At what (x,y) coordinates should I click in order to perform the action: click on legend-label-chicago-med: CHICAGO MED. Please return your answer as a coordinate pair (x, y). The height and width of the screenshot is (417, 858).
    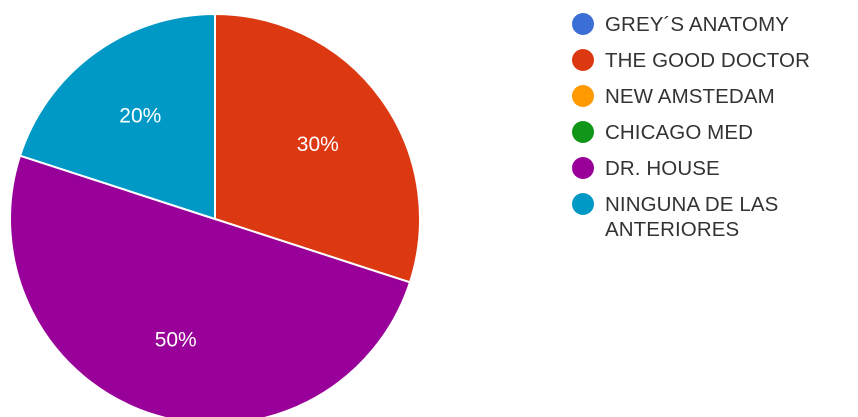
    Looking at the image, I should click on (679, 132).